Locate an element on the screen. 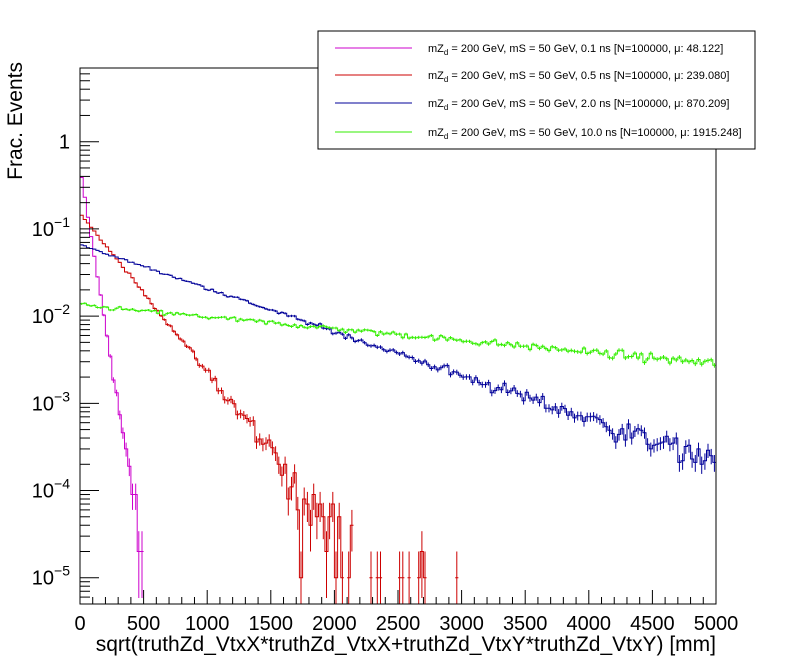  x-tick-label: 2500 is located at coordinates (398, 624).